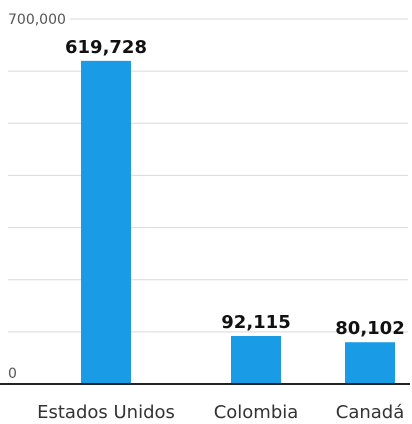 Image resolution: width=412 pixels, height=424 pixels. Describe the element at coordinates (370, 412) in the screenshot. I see `category-label: Canadá` at that location.